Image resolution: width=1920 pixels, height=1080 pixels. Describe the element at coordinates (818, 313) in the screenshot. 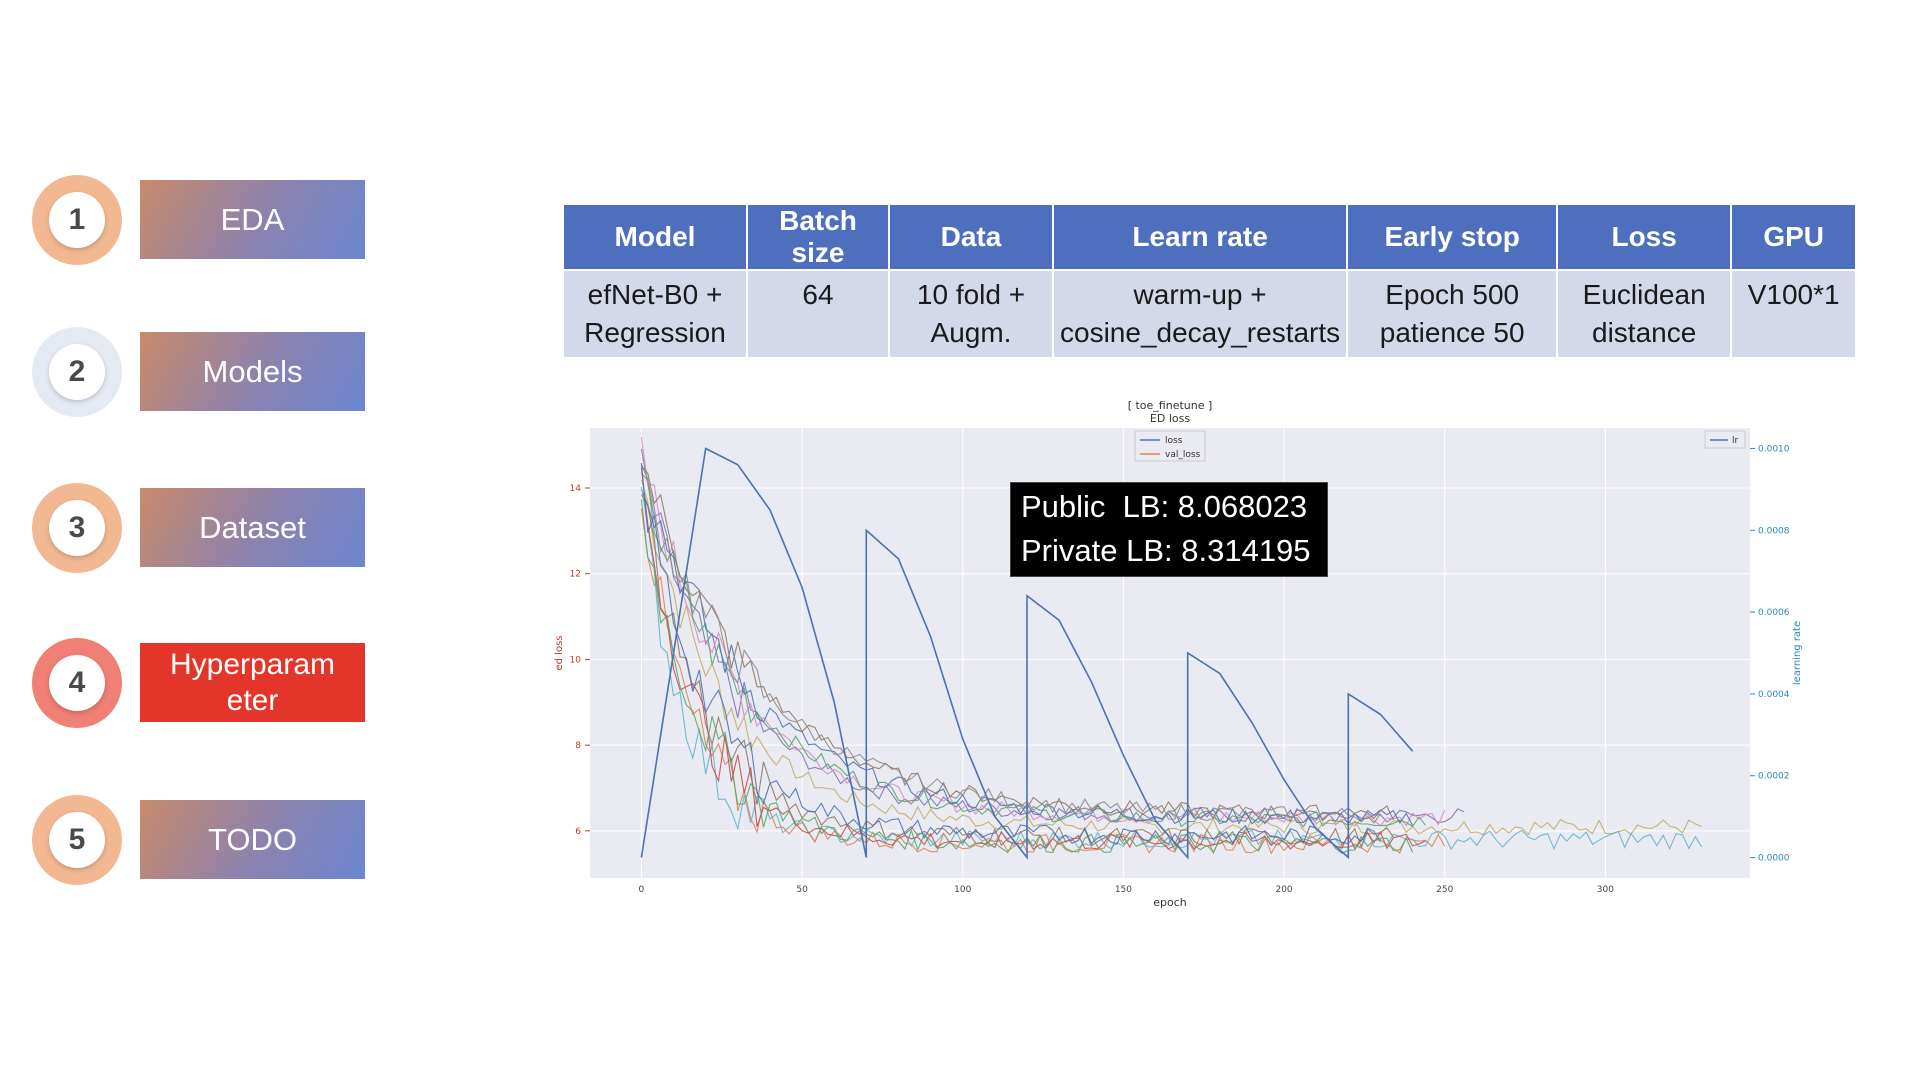

I see `cell-batch-size: 64` at that location.